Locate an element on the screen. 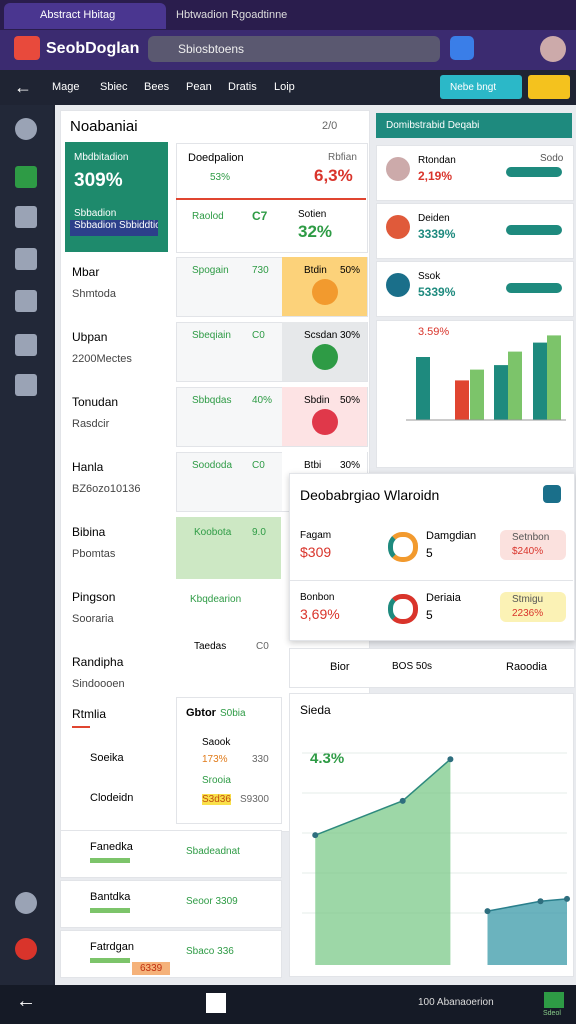 This screenshot has height=1024, width=576. value: 309% is located at coordinates (98, 180).